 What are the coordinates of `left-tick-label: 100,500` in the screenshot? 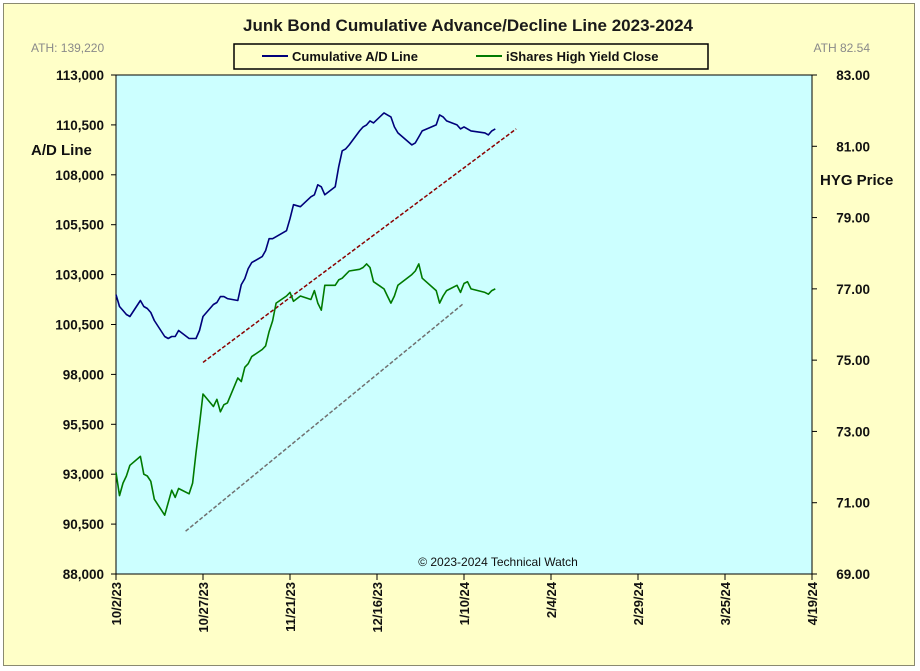 It's located at (79, 325).